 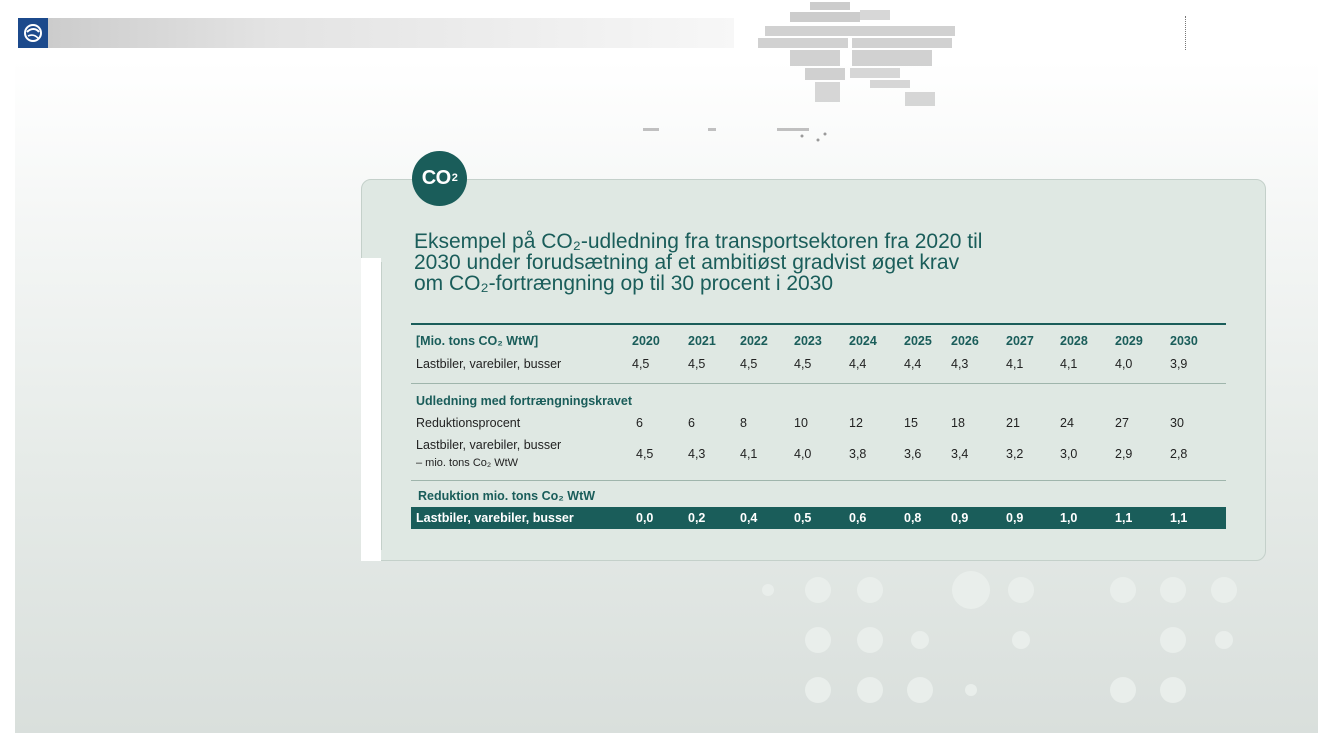 What do you see at coordinates (821, 518) in the screenshot?
I see `table-cell: 0,5` at bounding box center [821, 518].